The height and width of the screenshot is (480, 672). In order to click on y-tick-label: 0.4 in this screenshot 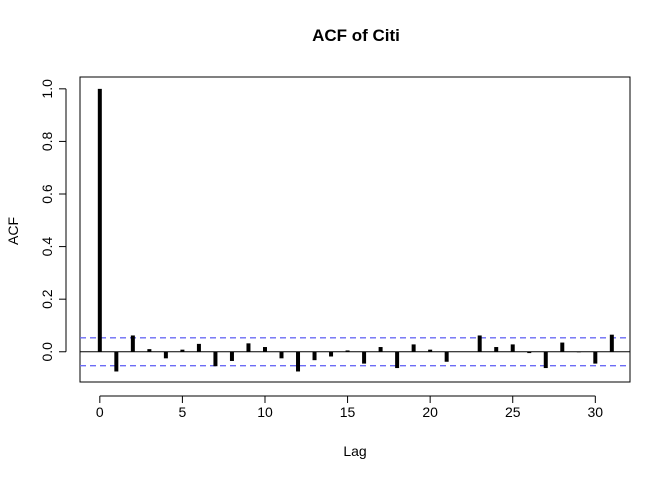, I will do `click(47, 247)`.